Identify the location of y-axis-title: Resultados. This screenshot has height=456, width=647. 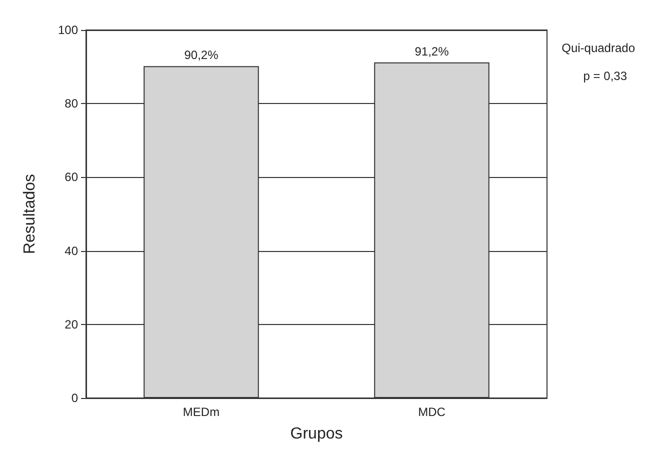
(30, 214).